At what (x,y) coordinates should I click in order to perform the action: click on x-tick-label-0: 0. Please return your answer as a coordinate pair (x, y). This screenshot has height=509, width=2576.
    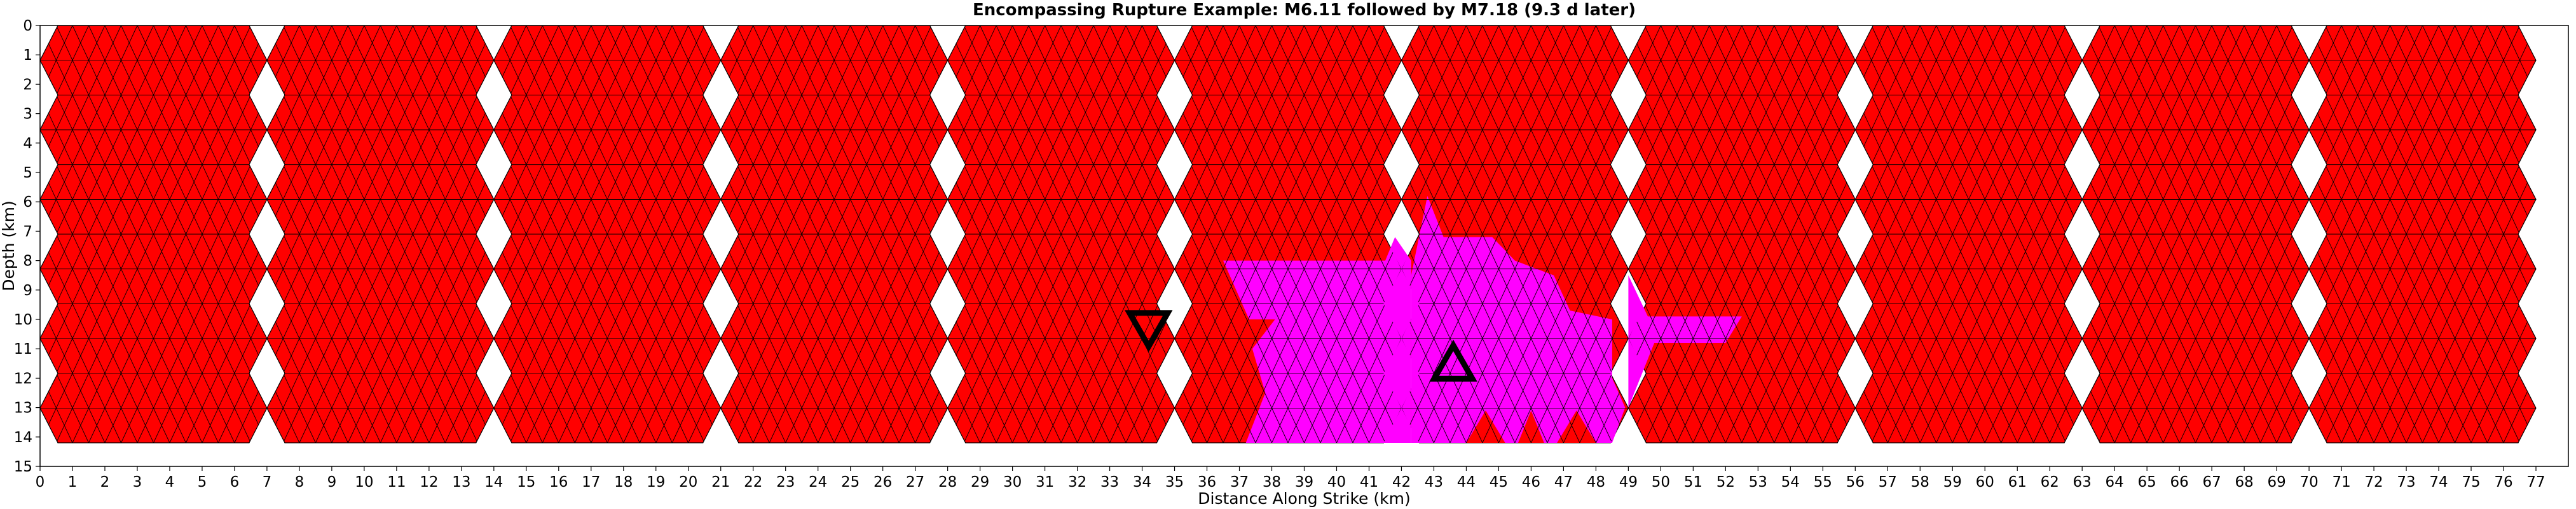
    Looking at the image, I should click on (40, 482).